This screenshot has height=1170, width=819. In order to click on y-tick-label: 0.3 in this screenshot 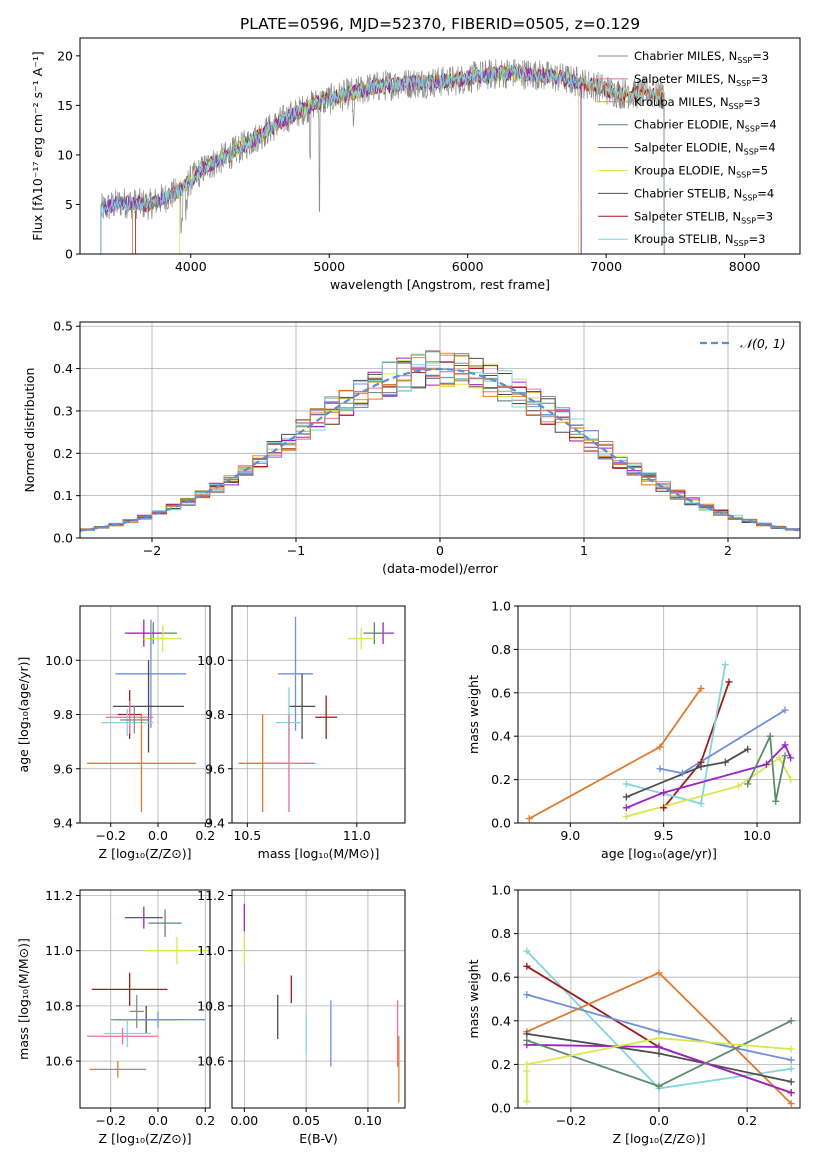, I will do `click(63, 410)`.